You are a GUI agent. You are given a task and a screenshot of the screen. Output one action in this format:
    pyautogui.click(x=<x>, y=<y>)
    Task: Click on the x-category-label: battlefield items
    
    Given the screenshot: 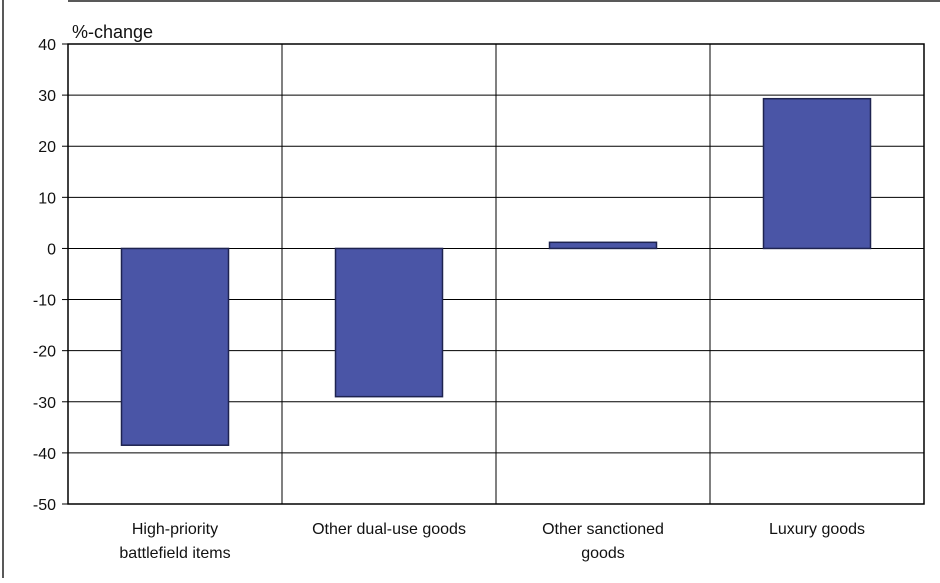 What is the action you would take?
    pyautogui.click(x=174, y=553)
    